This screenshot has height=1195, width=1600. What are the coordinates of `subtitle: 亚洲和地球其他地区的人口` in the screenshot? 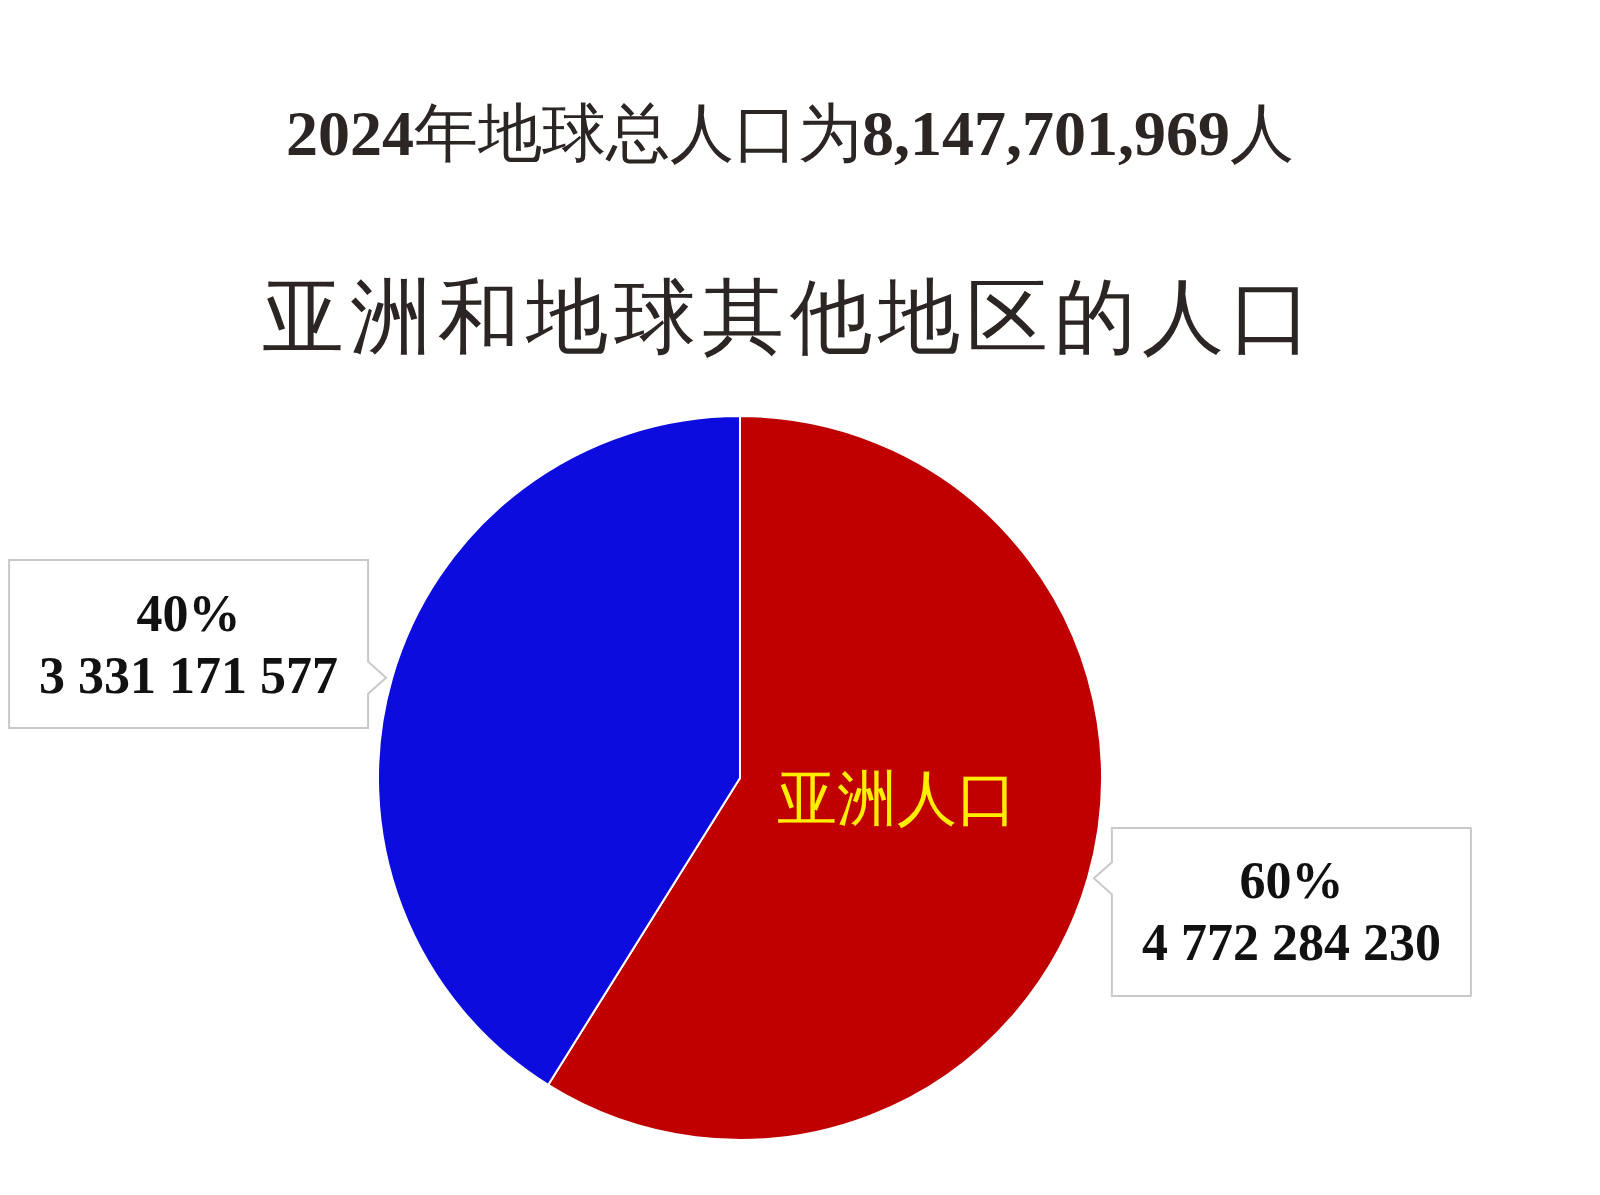 It's located at (790, 317).